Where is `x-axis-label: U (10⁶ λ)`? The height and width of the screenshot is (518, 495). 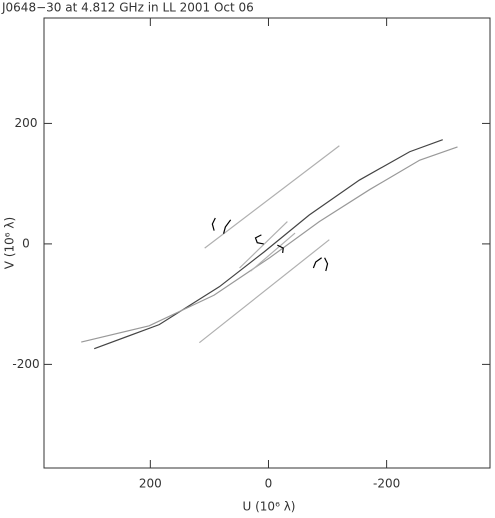 x-axis-label: U (10⁶ λ) is located at coordinates (269, 507).